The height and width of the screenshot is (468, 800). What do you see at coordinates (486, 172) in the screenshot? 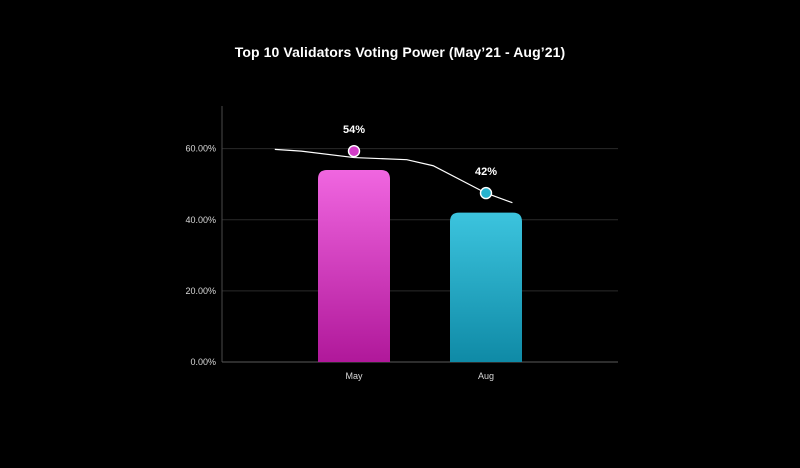
I see `data-label: 42%` at bounding box center [486, 172].